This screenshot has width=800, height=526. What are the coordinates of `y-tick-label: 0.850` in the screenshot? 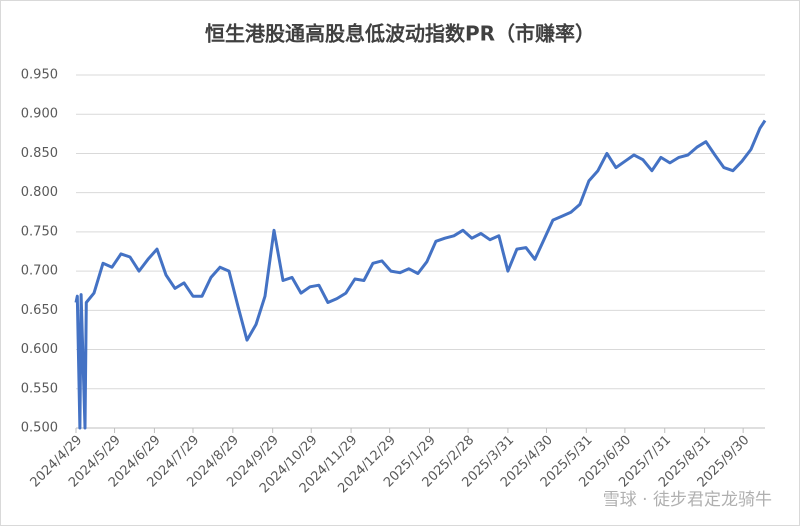 It's located at (39, 153).